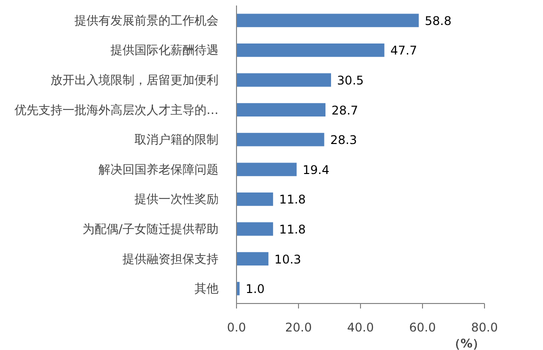 Image resolution: width=543 pixels, height=350 pixels. I want to click on y-tick-label: 提供一次性奖励, so click(176, 199).